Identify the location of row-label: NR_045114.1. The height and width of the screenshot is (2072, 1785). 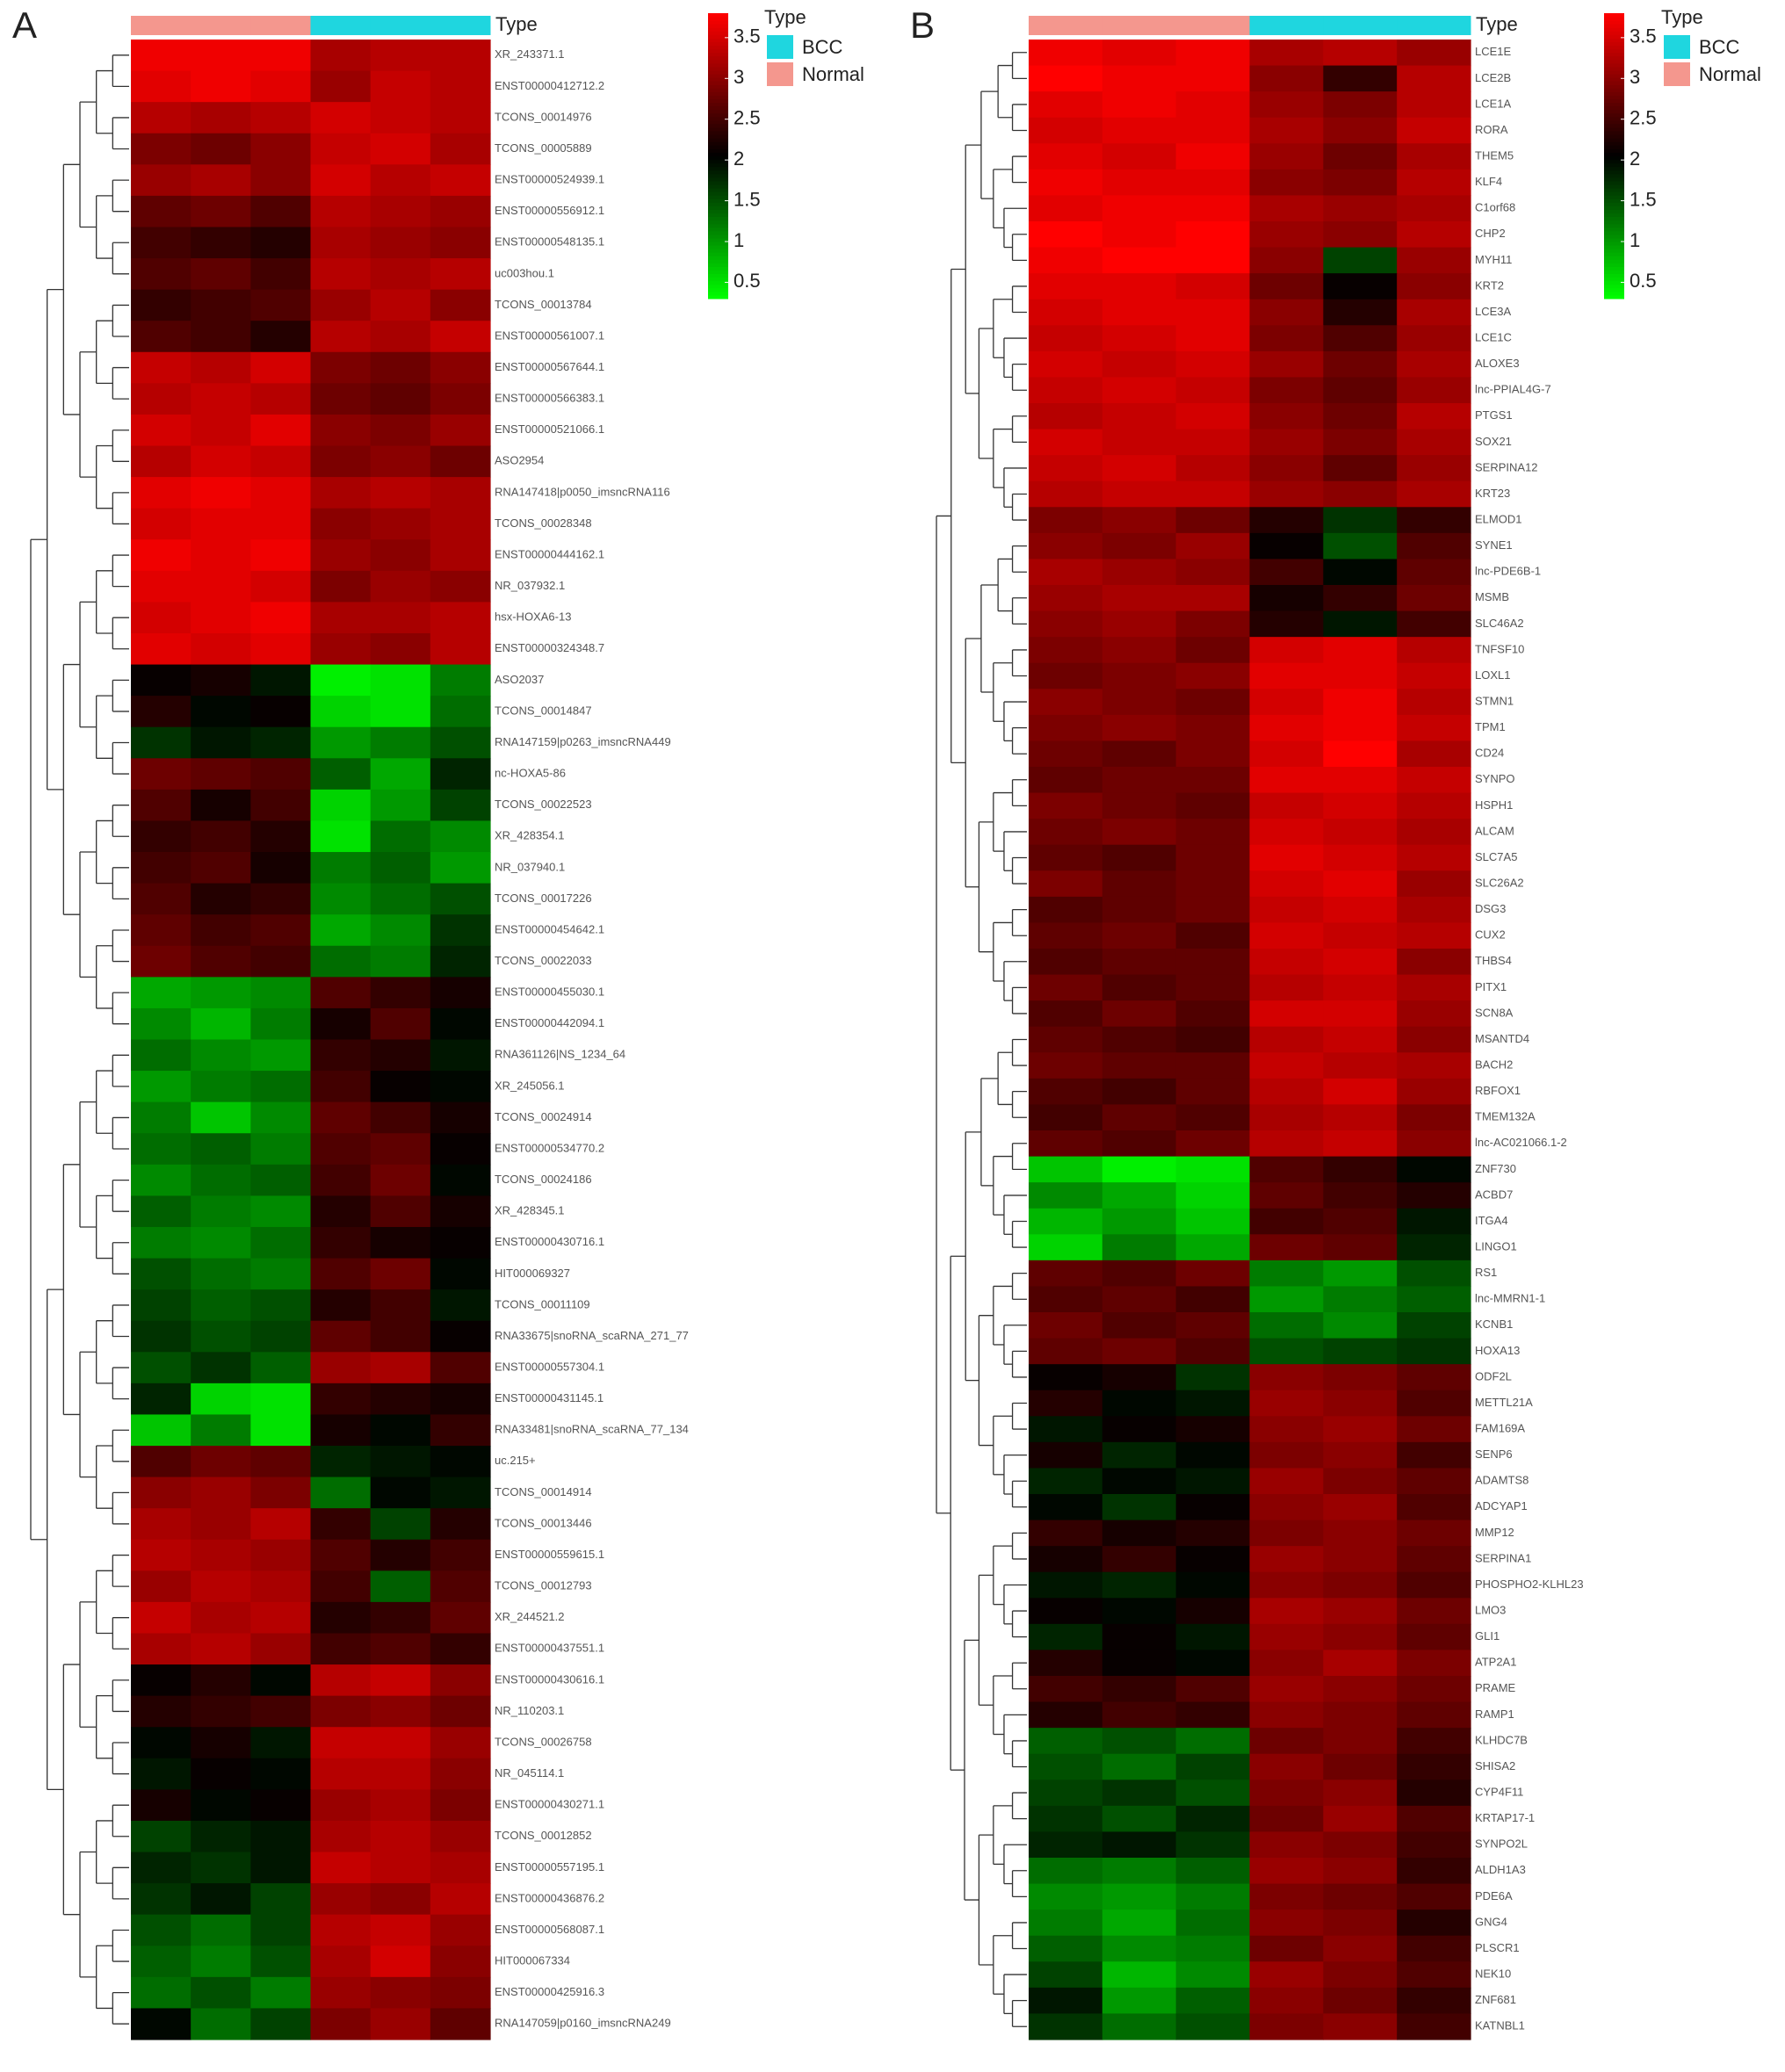
(529, 1773).